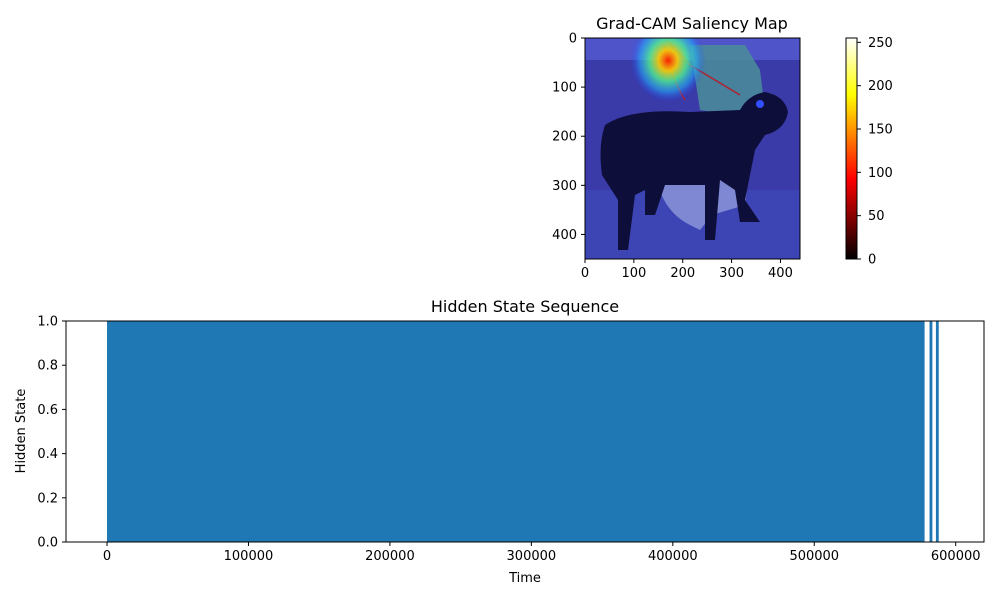  What do you see at coordinates (682, 273) in the screenshot?
I see `x-tick-label: 200` at bounding box center [682, 273].